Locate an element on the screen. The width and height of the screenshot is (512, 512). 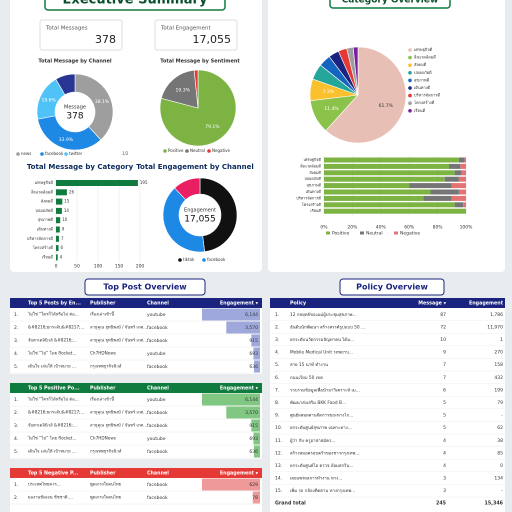
legend-label: twitter is located at coordinates (76, 153).